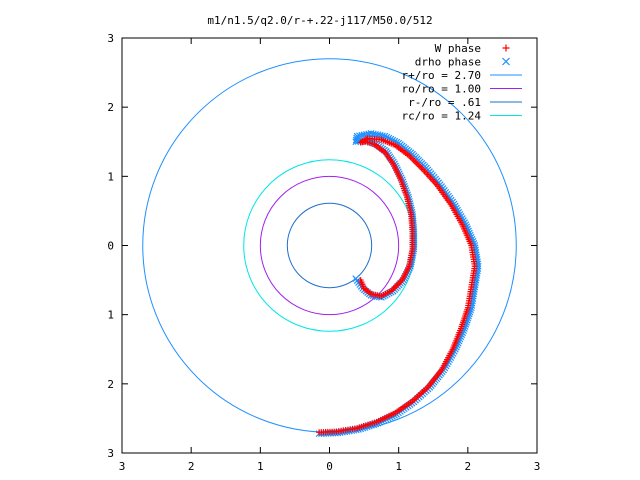 Image resolution: width=640 pixels, height=480 pixels. What do you see at coordinates (441, 89) in the screenshot?
I see `legend-label: ro/ro = 1.00` at bounding box center [441, 89].